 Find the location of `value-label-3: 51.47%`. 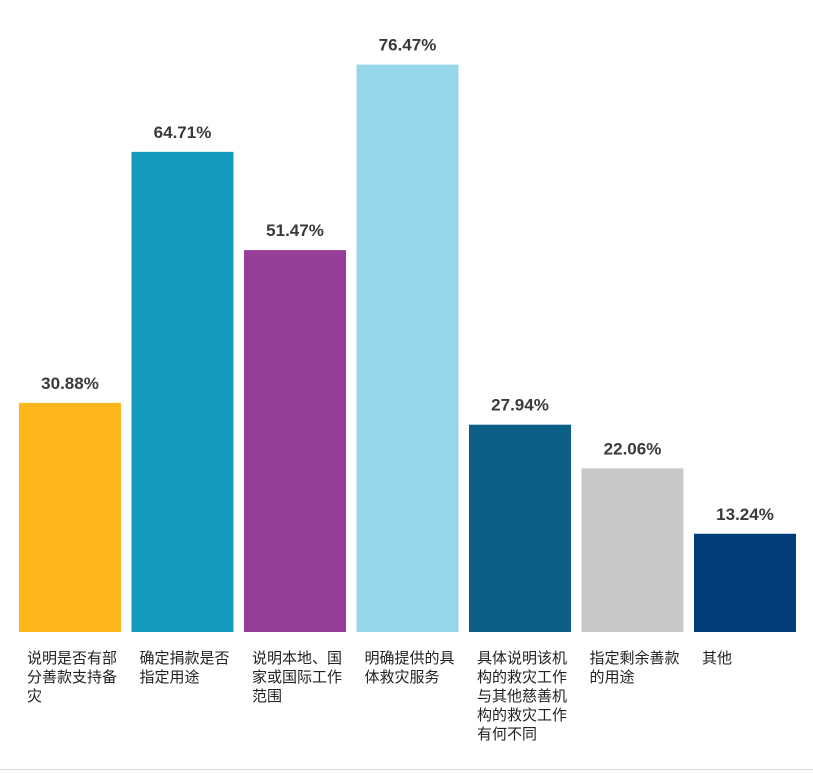

value-label-3: 51.47% is located at coordinates (295, 230).